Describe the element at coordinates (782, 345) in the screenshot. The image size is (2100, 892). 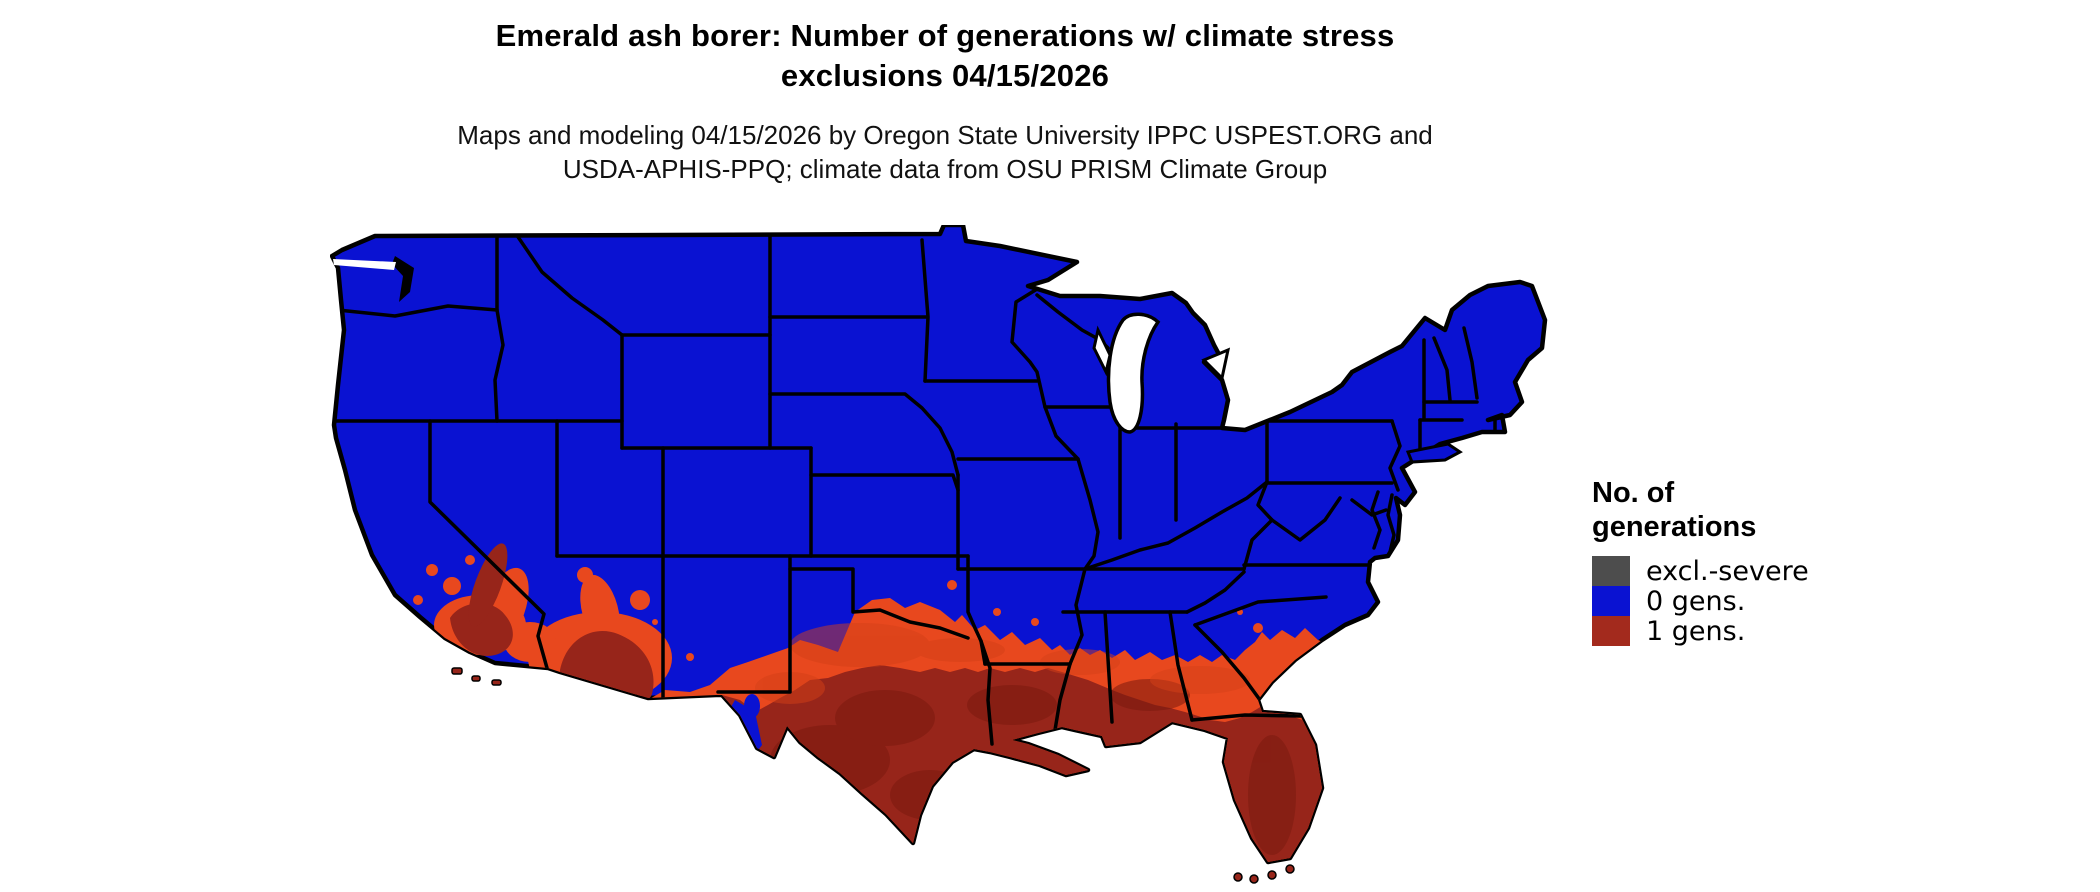
I see `great-lakes` at that location.